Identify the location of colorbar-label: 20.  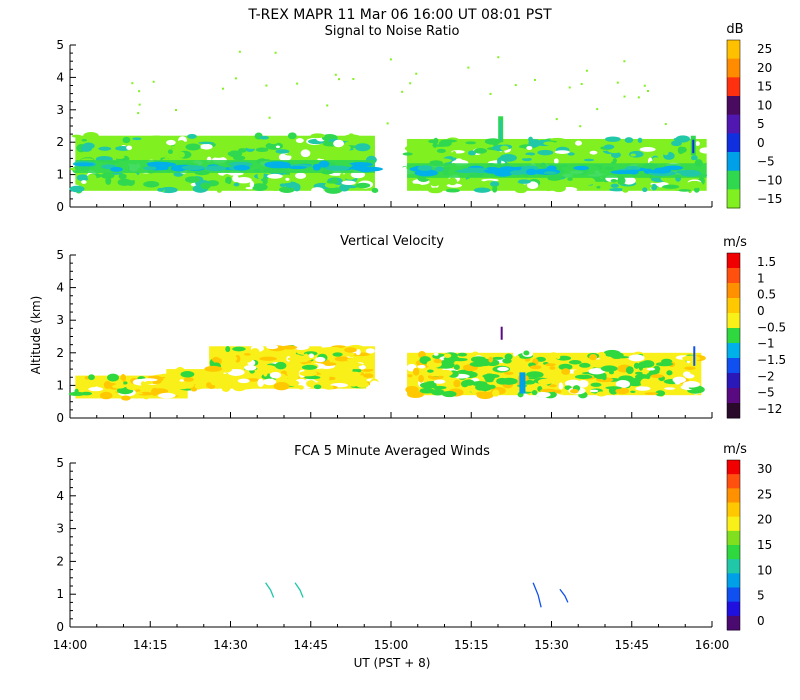
(764, 68).